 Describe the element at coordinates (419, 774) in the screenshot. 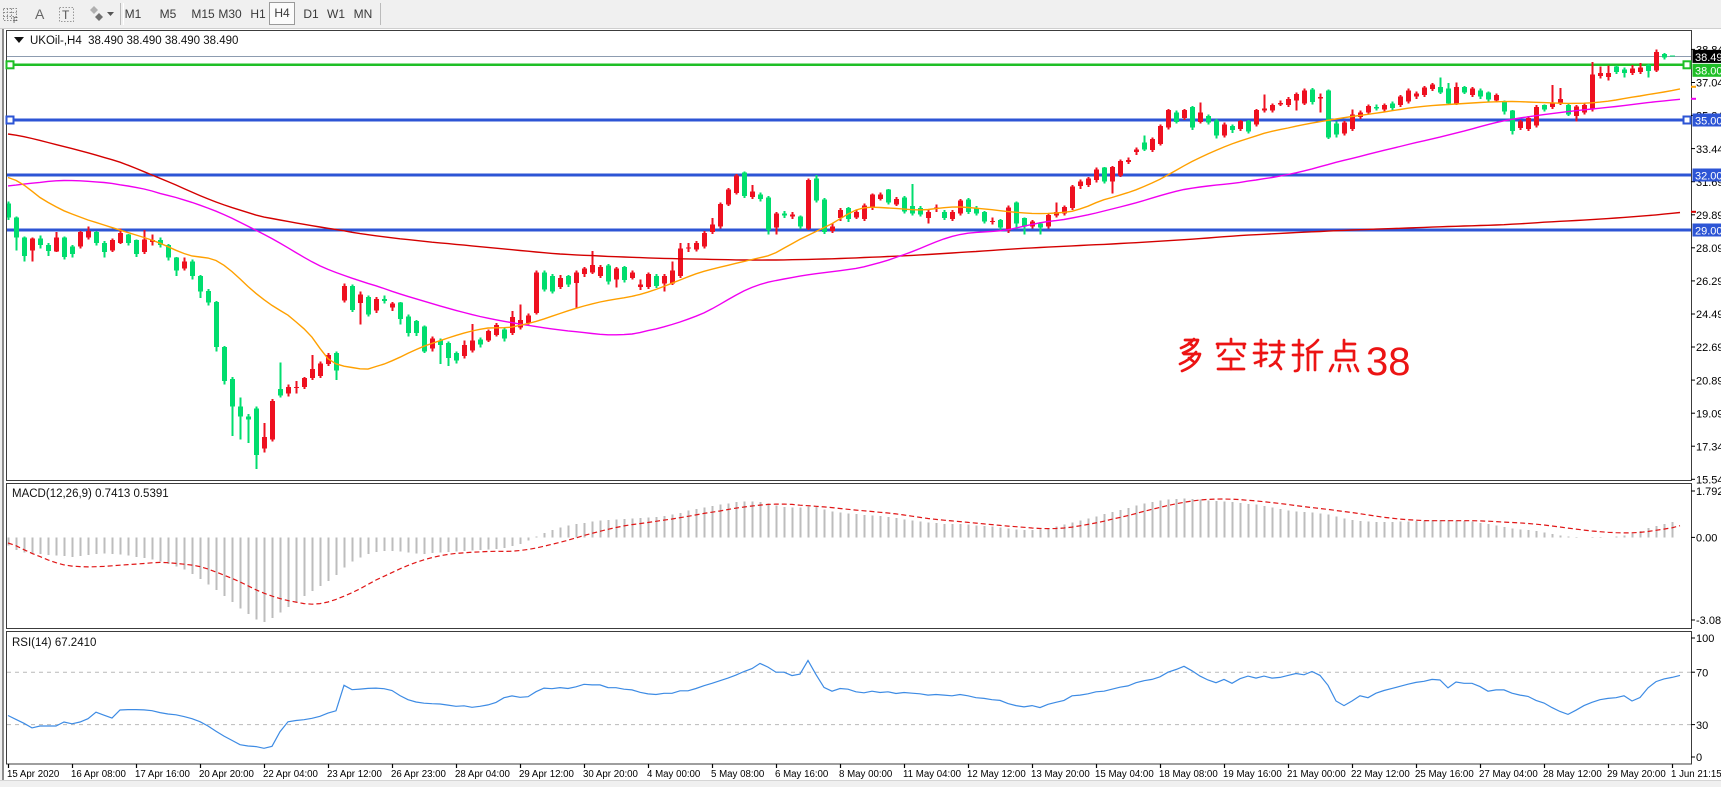

I see `svg-text: 26 Apr 23:00` at that location.